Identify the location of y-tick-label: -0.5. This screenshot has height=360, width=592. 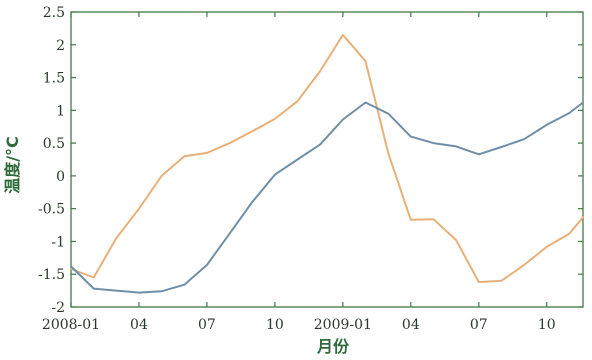
(51, 210).